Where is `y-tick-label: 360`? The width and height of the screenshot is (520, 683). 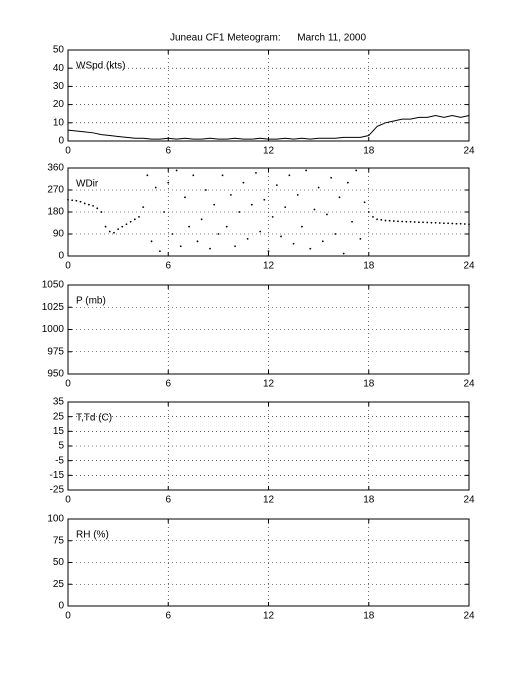
y-tick-label: 360 is located at coordinates (55, 168).